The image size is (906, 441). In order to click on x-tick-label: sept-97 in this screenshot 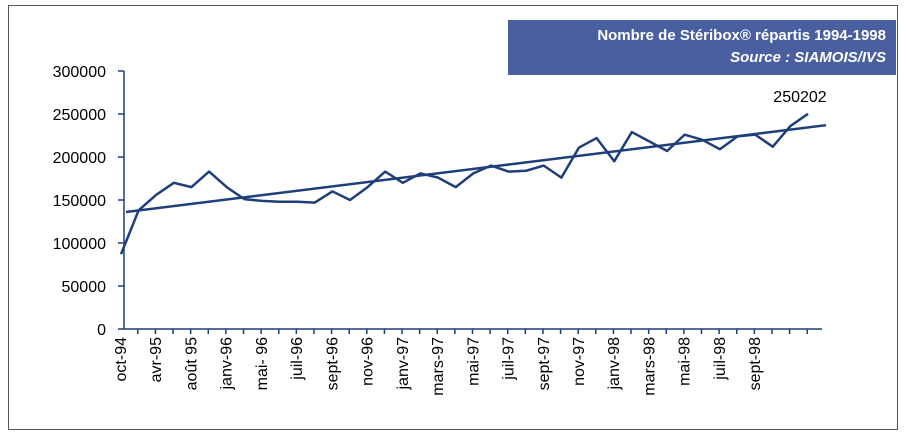, I will do `click(544, 363)`.